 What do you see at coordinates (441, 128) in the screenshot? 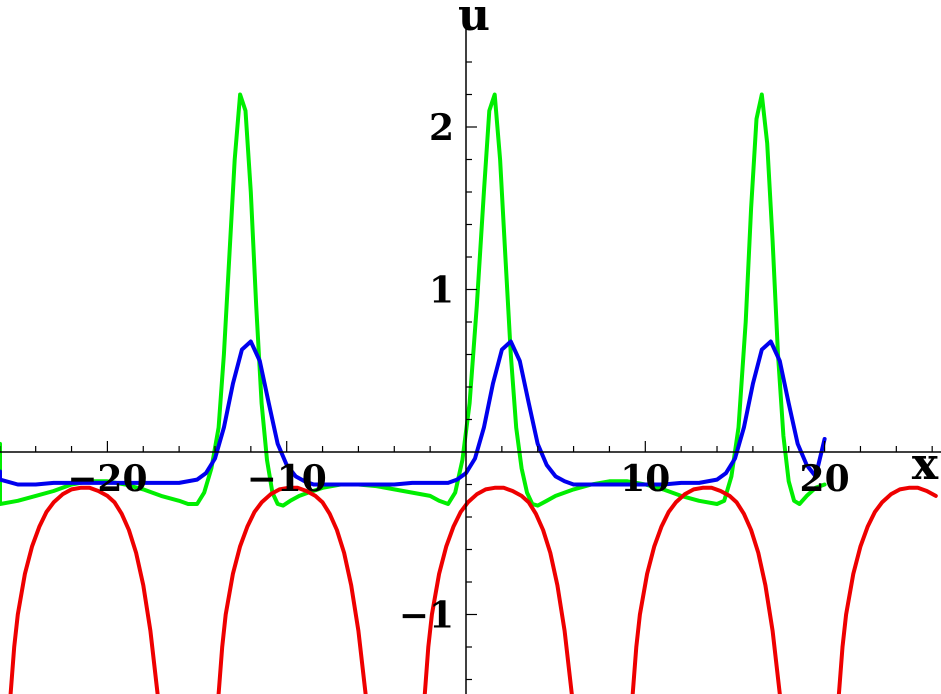
I see `y-tick-label: 2` at bounding box center [441, 128].